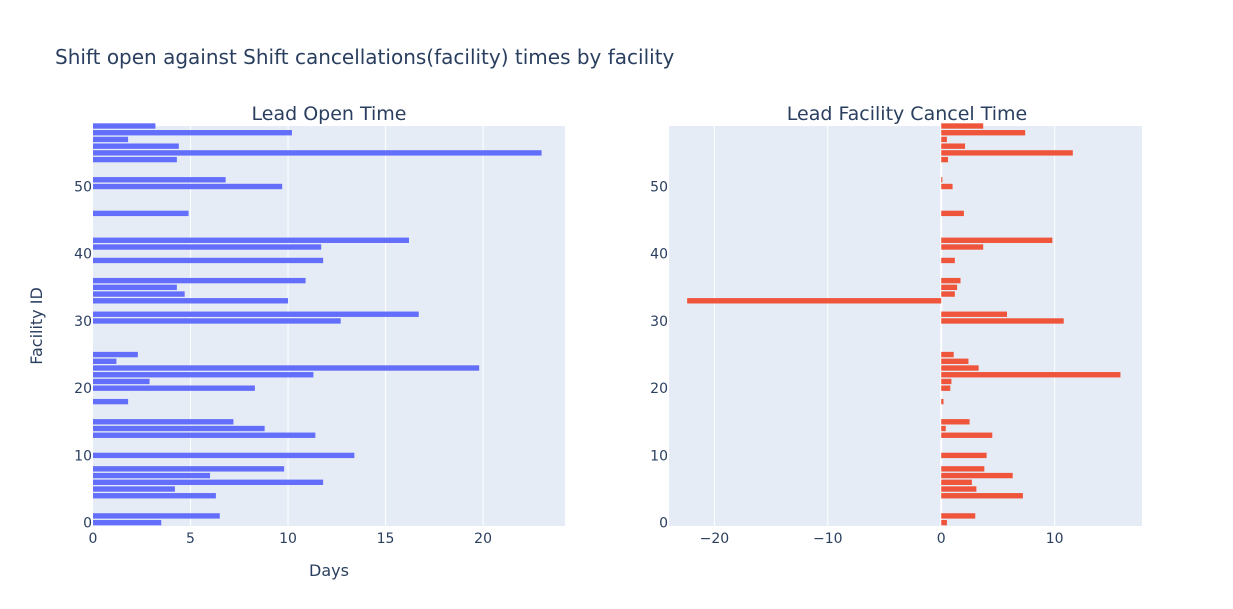 This screenshot has width=1233, height=609. Describe the element at coordinates (907, 114) in the screenshot. I see `subplot-title-cancel: Lead Facility Cancel Time` at that location.